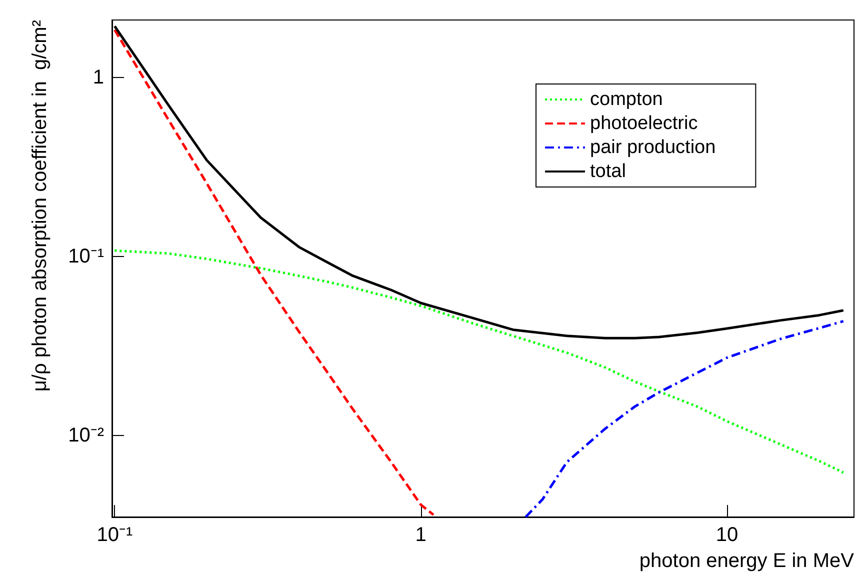 Image resolution: width=865 pixels, height=580 pixels. I want to click on x-tick-label: 10⁻¹, so click(114, 535).